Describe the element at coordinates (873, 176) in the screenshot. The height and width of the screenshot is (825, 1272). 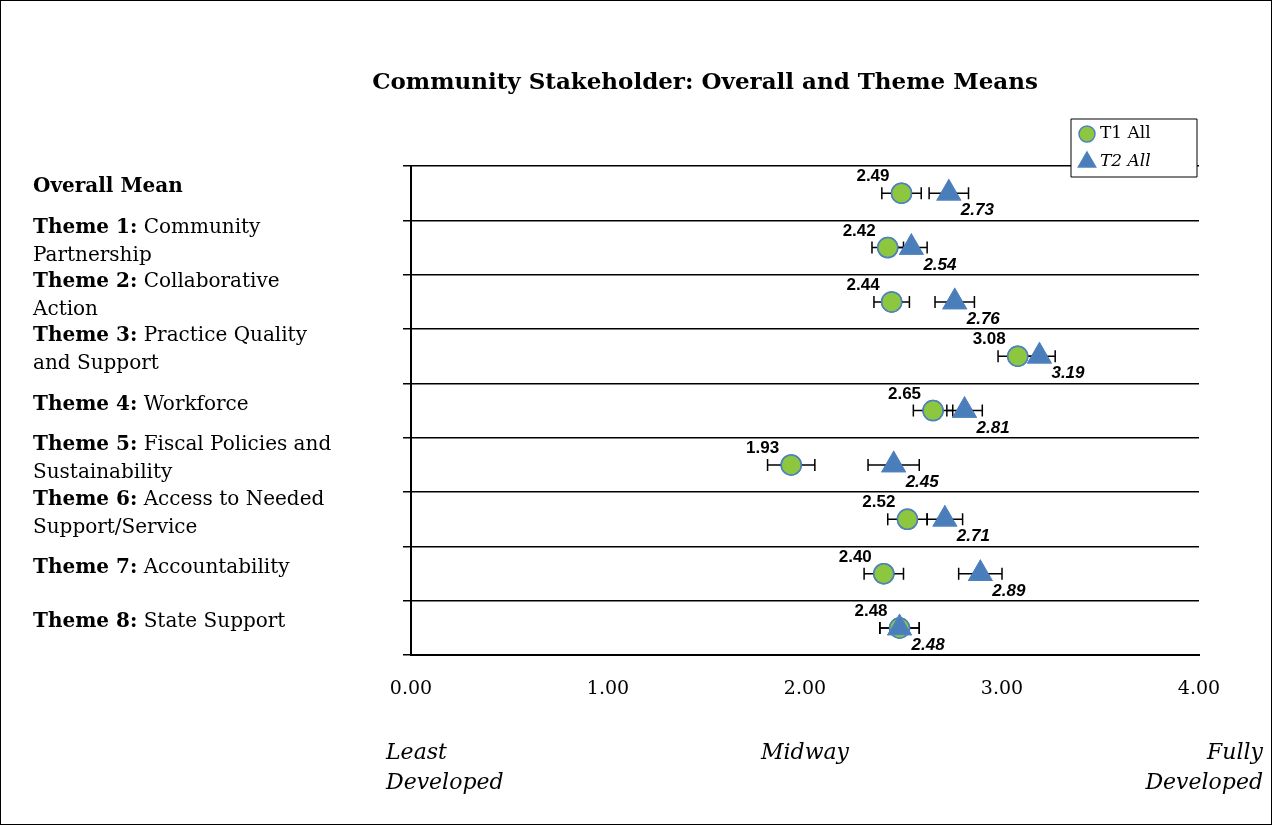
I see `data-label: 2.49` at that location.